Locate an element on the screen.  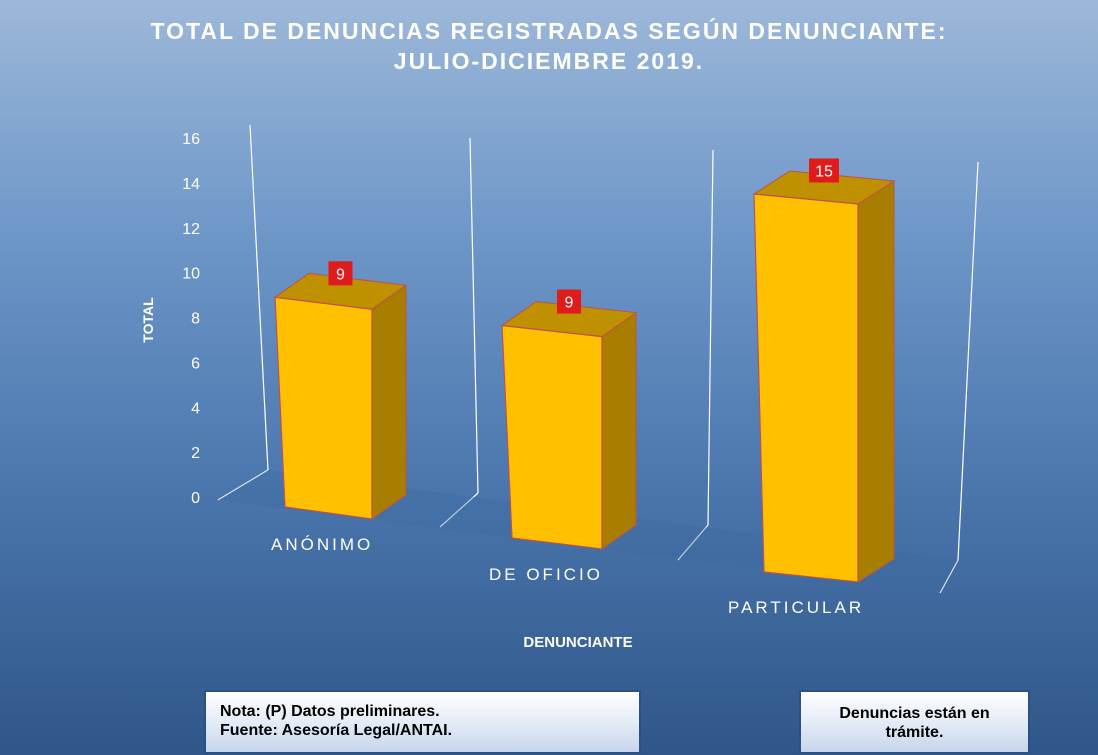
y-tick-label: 6 is located at coordinates (195, 363).